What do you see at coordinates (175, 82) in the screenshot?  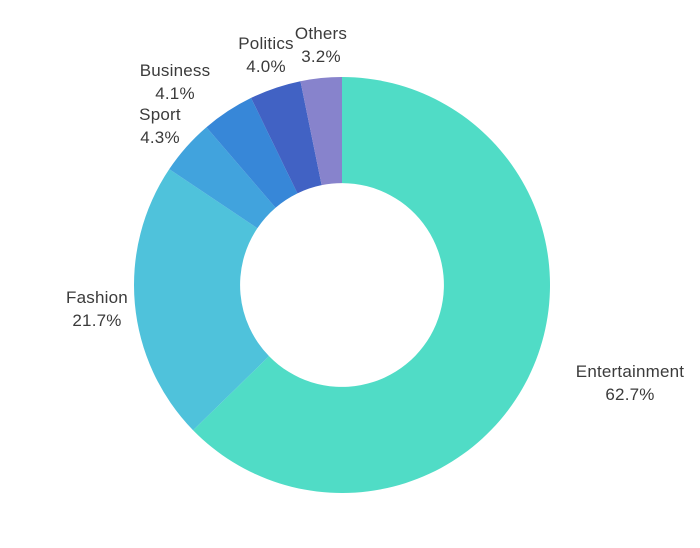 I see `slice-label-business: Business 4.1%` at bounding box center [175, 82].